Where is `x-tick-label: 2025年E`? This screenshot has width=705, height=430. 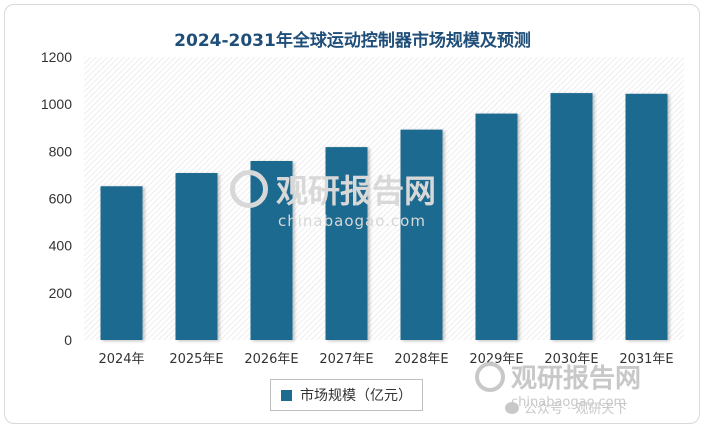
x-tick-label: 2025年E is located at coordinates (196, 359).